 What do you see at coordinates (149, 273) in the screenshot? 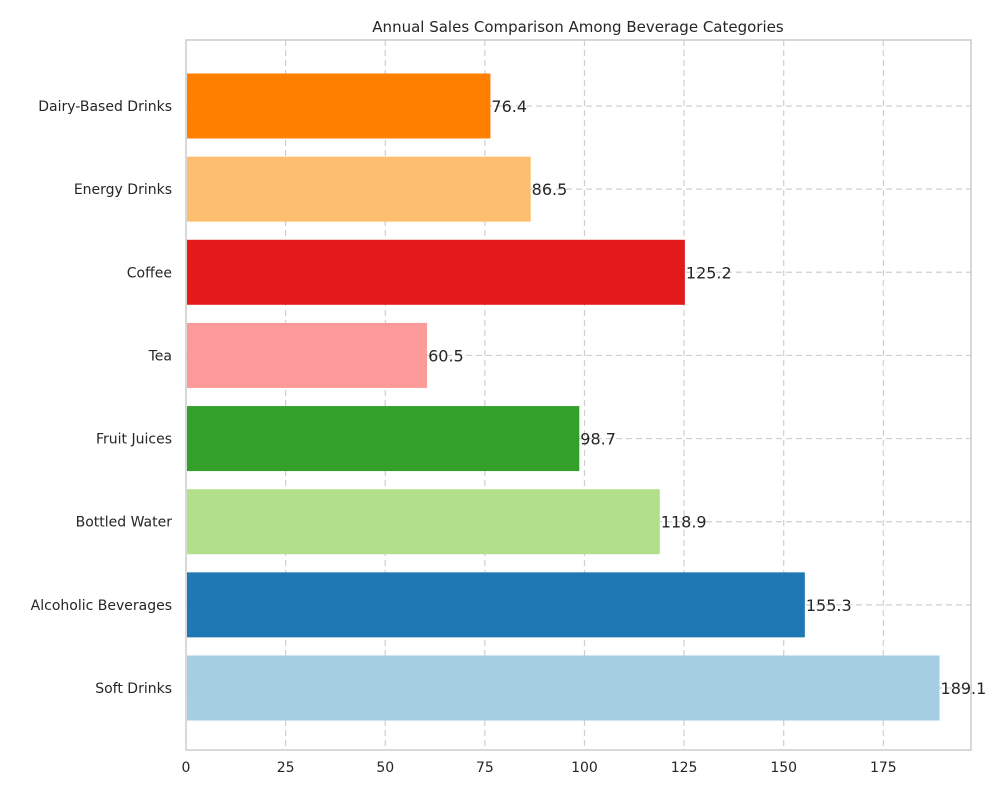
I see `category-label: Coffee` at bounding box center [149, 273].